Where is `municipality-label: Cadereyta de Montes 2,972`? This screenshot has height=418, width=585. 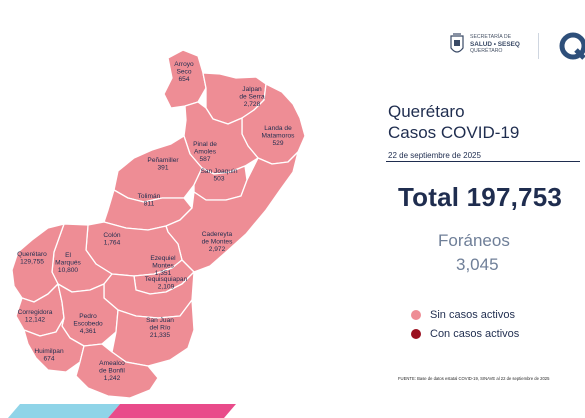
municipality-label: Cadereyta de Montes 2,972 is located at coordinates (217, 242).